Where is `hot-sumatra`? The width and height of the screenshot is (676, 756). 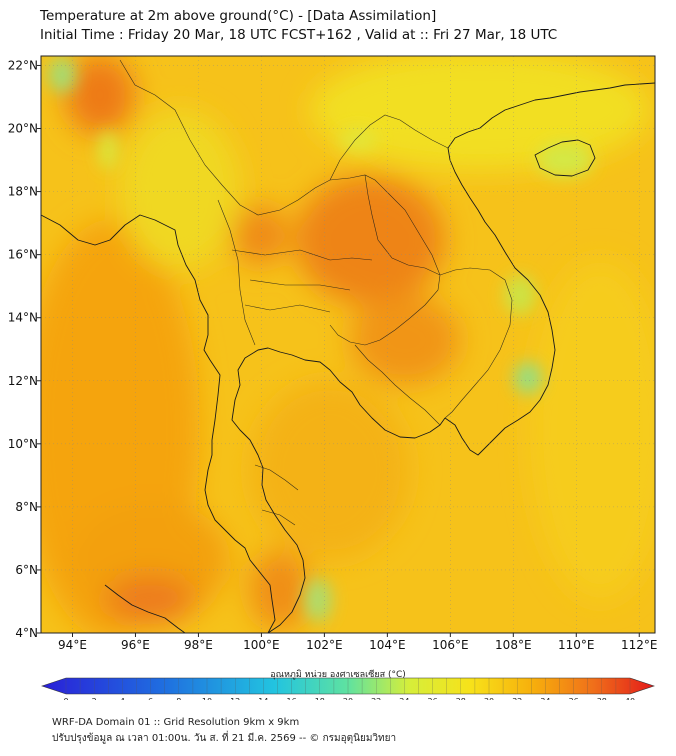 hot-sumatra is located at coordinates (150, 600).